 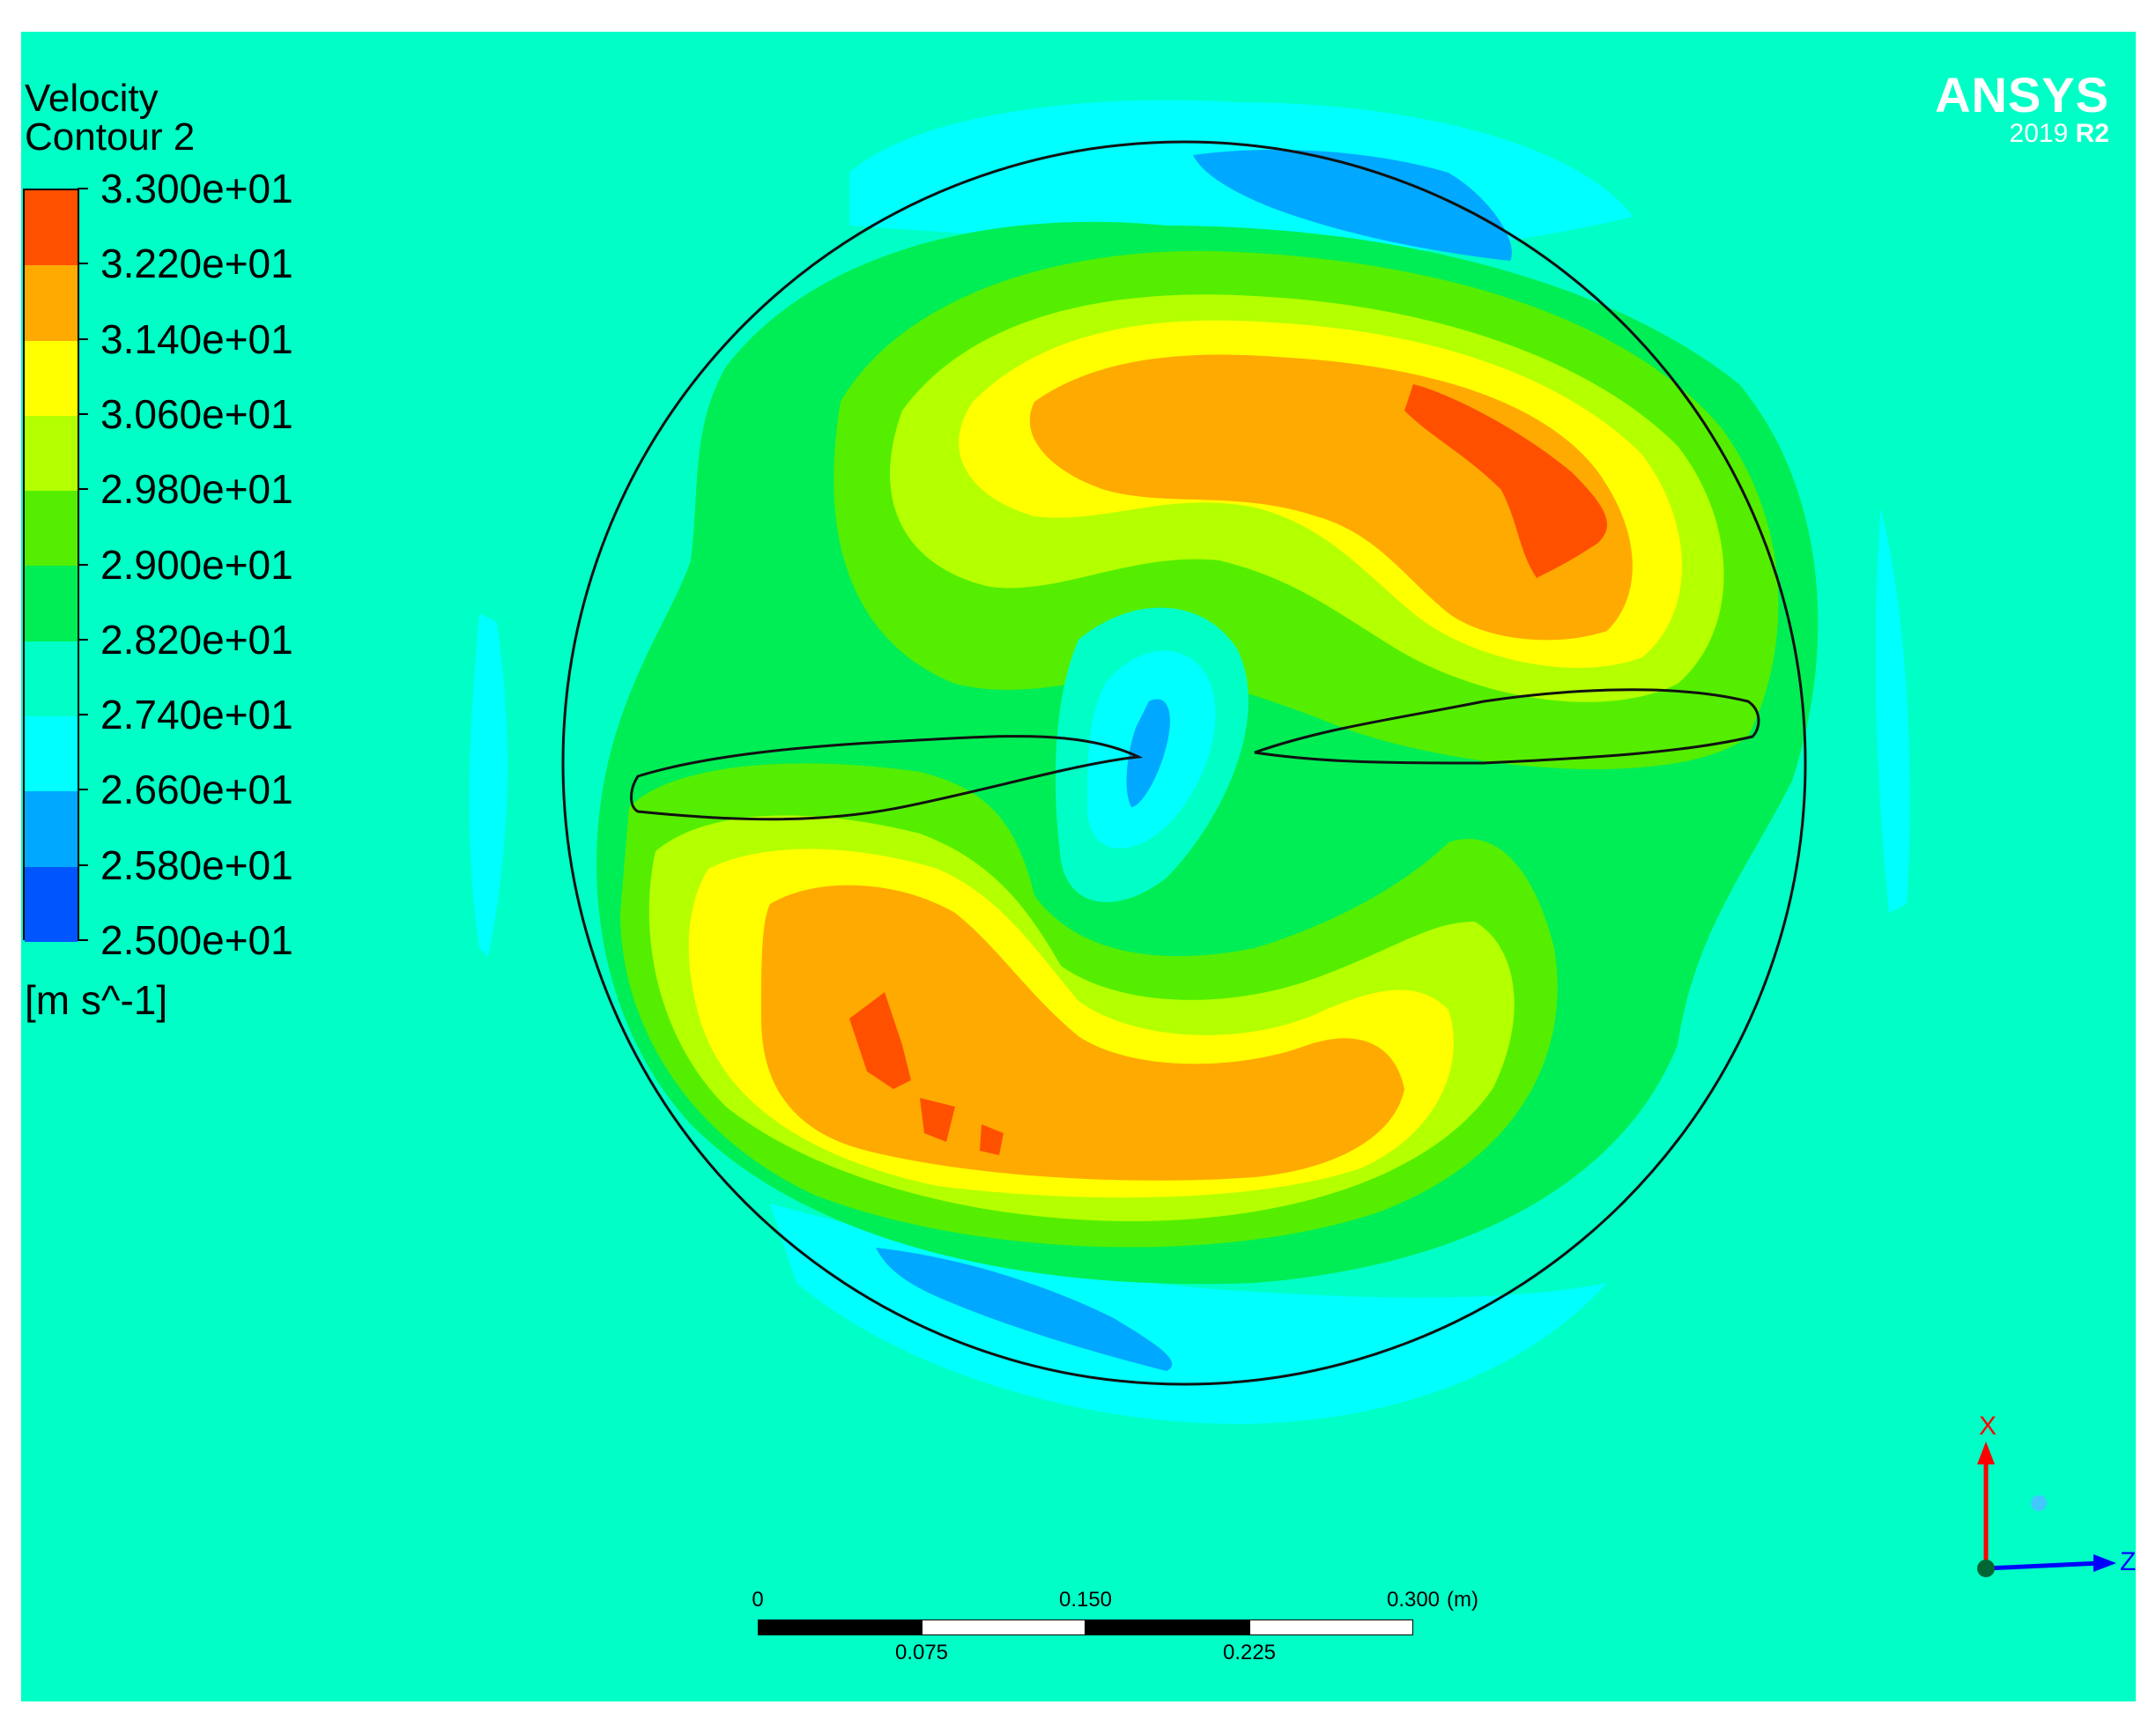 I want to click on blade-left-outline, so click(x=887, y=778).